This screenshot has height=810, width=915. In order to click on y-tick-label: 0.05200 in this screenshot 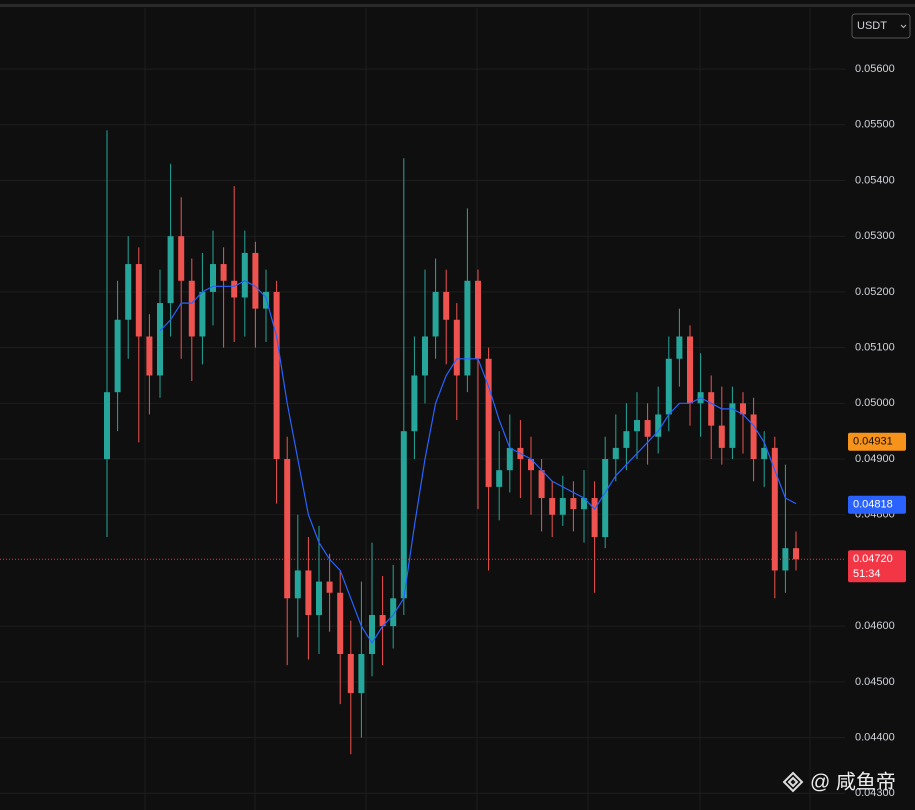, I will do `click(875, 292)`.